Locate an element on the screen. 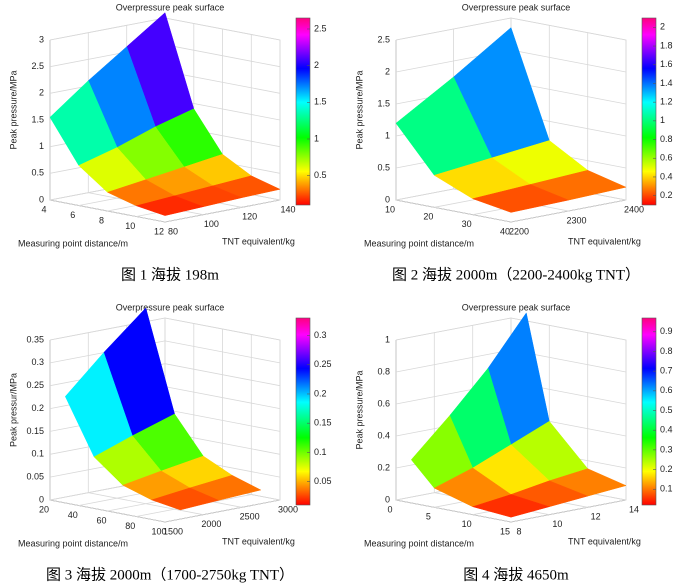 The width and height of the screenshot is (692, 588). y-tick-label: 1500 is located at coordinates (173, 531).